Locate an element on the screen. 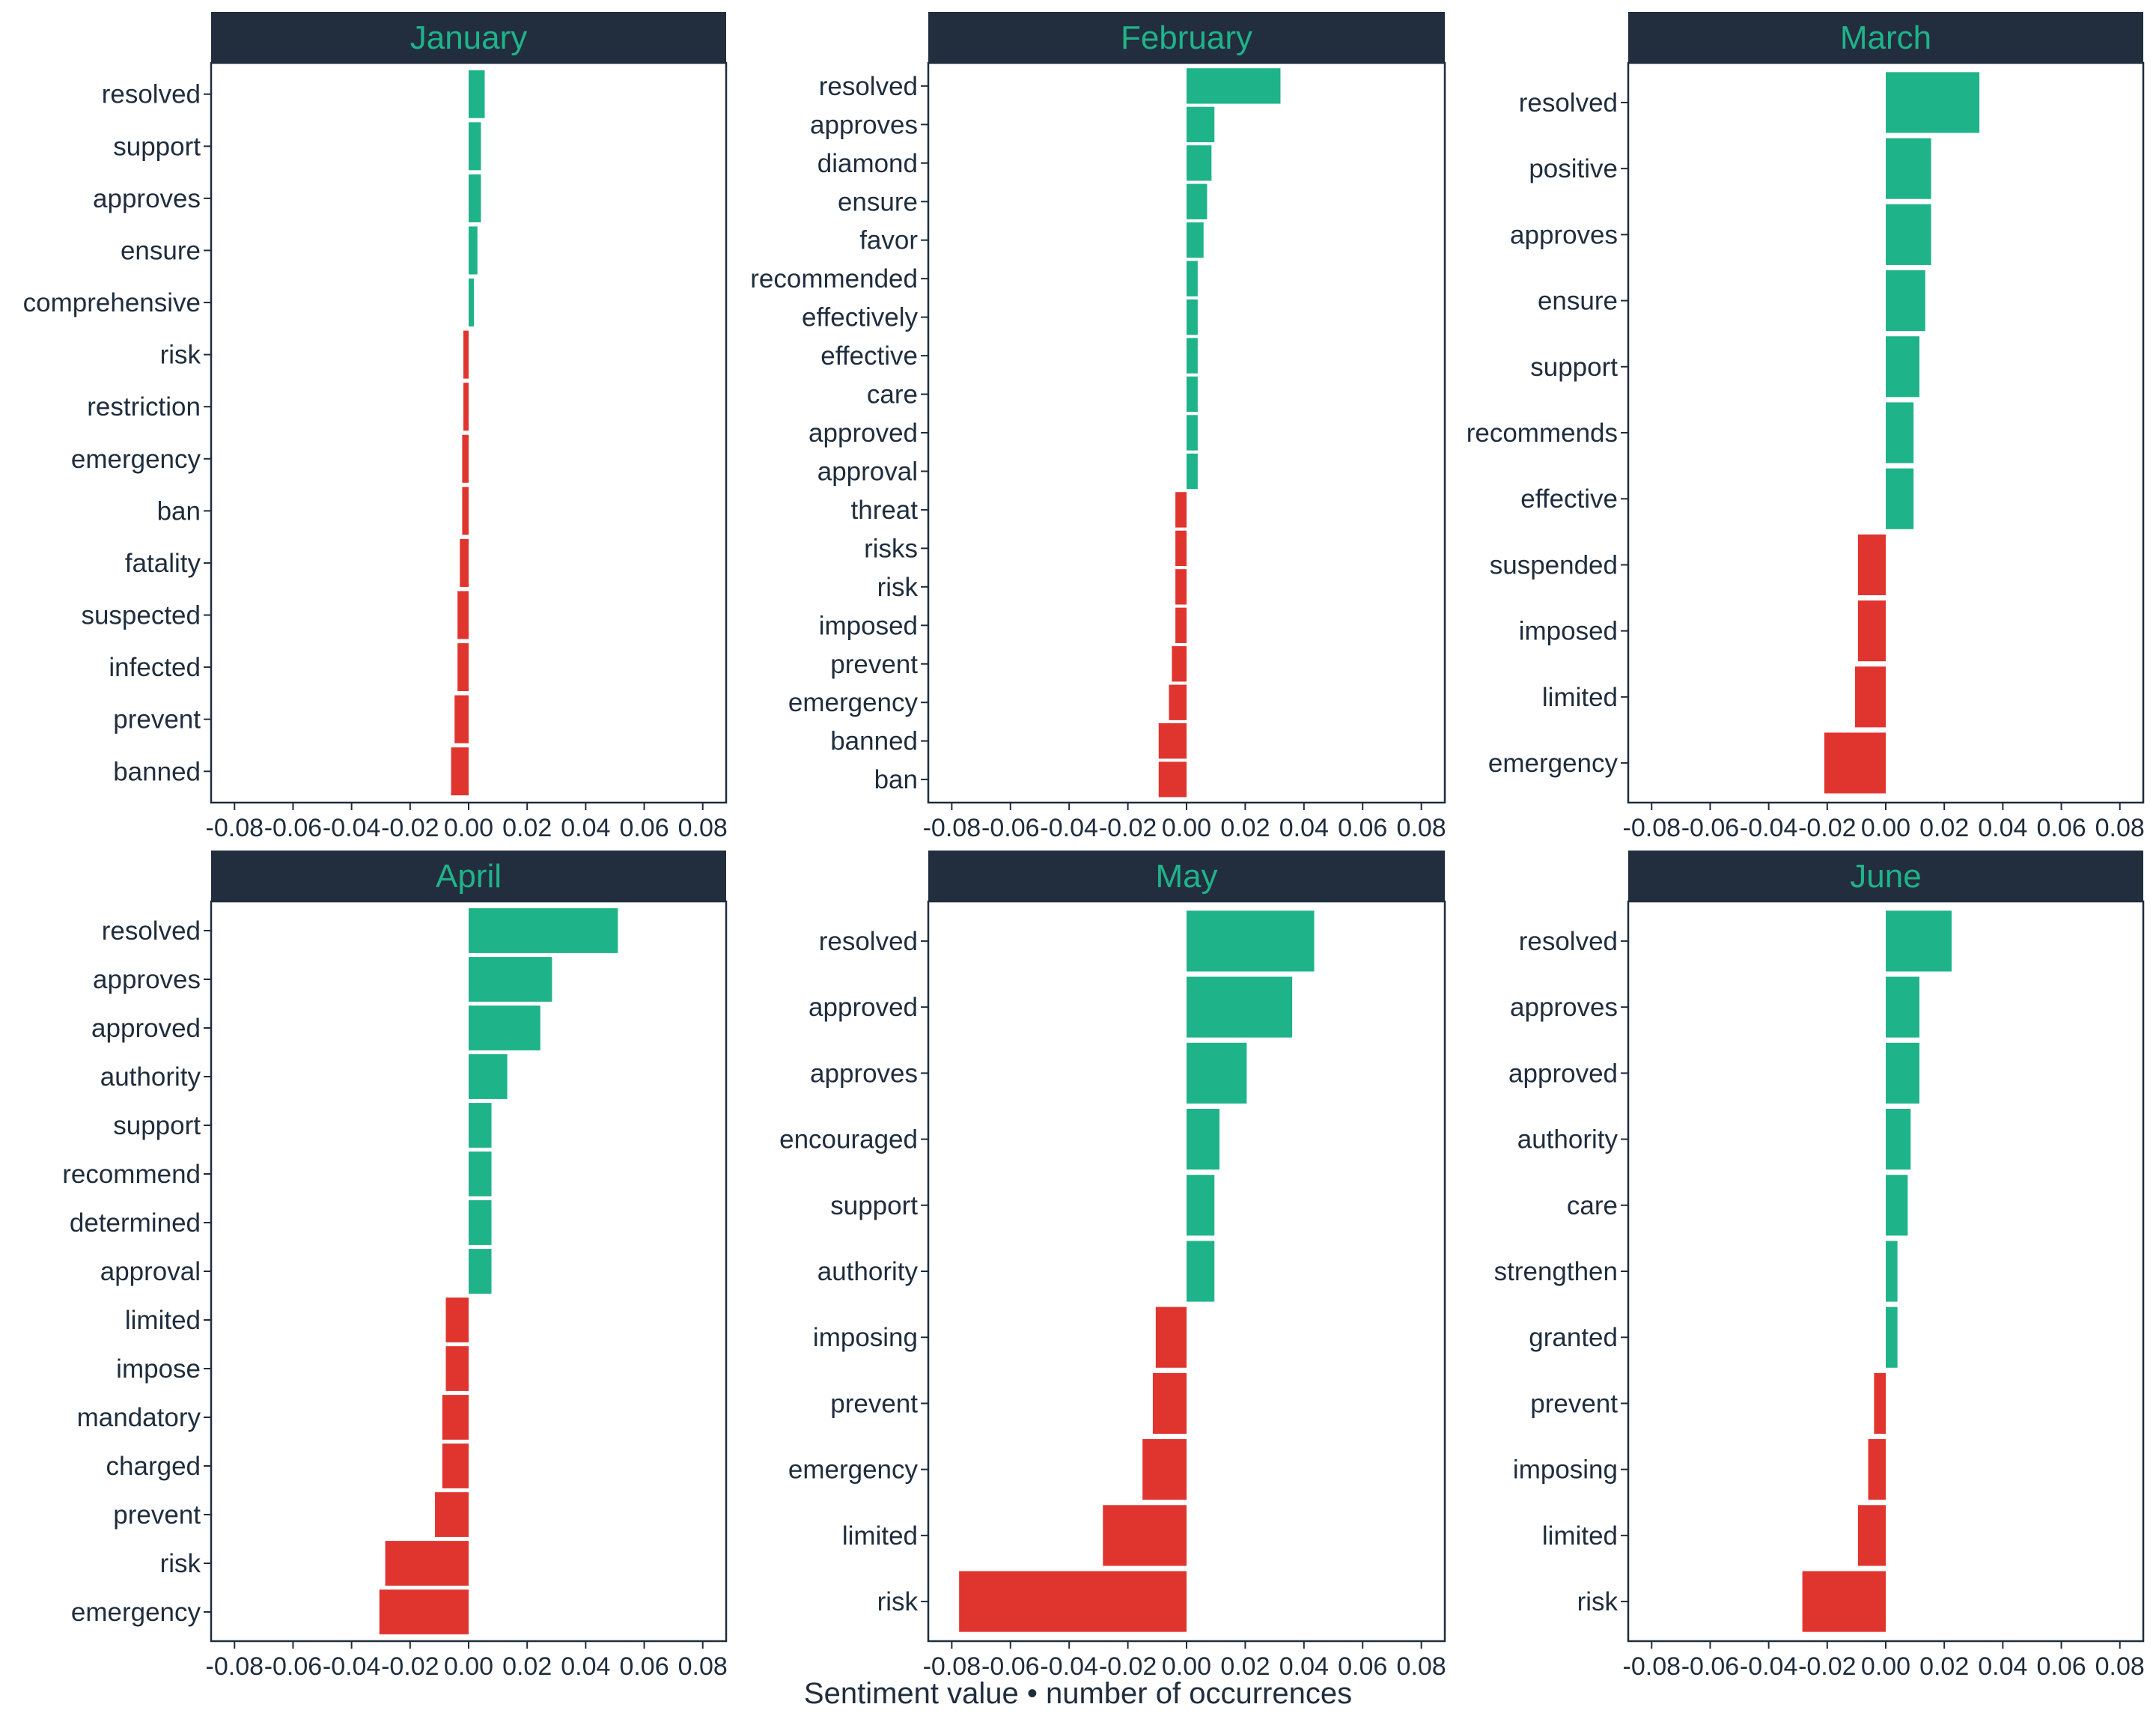 This screenshot has height=1725, width=2156. y-tick-label: imposing is located at coordinates (1565, 1470).